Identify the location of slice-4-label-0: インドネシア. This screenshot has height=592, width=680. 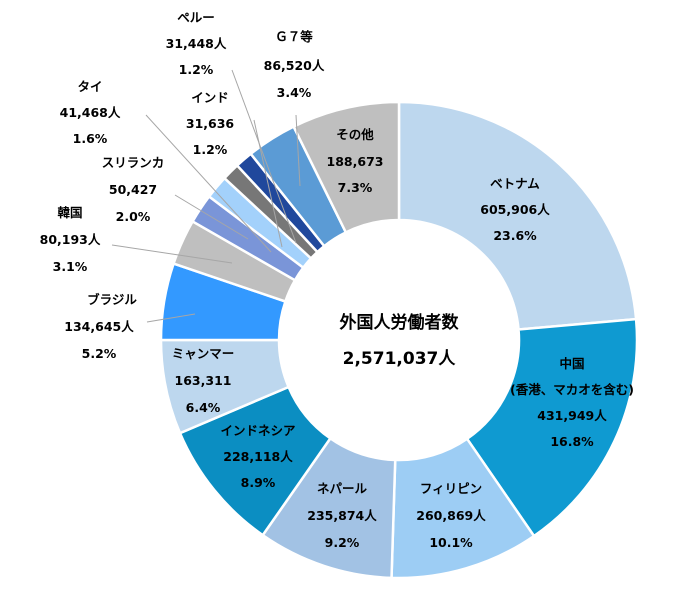
(257, 430).